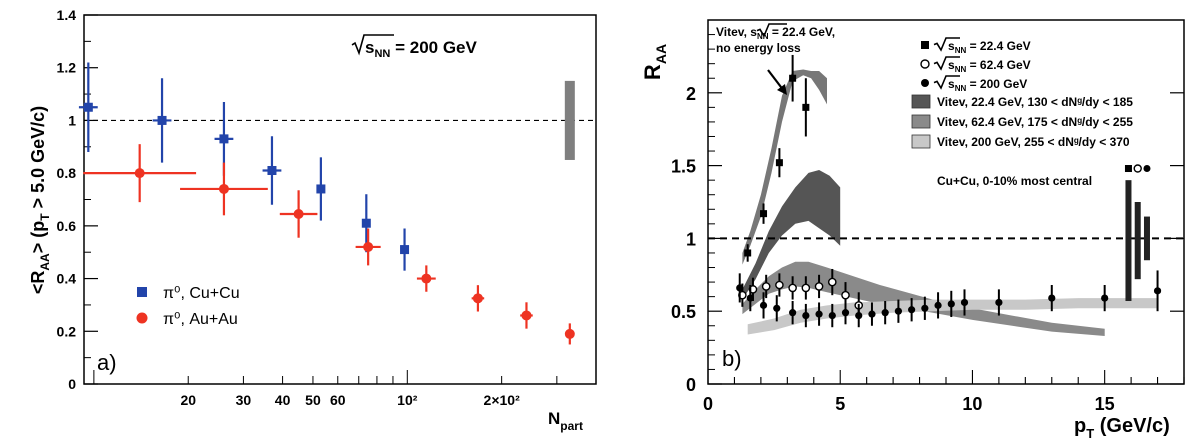 This screenshot has height=440, width=1196. I want to click on panel-b-ytick-label: 1.5, so click(683, 167).